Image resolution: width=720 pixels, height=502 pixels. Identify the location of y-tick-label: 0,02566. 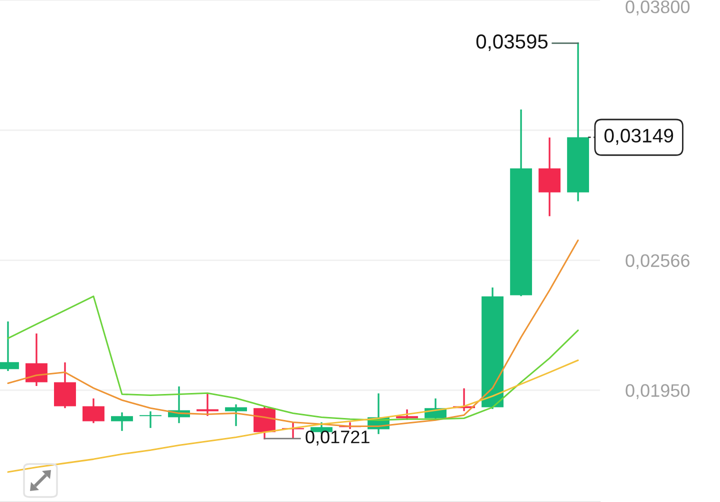
(658, 262).